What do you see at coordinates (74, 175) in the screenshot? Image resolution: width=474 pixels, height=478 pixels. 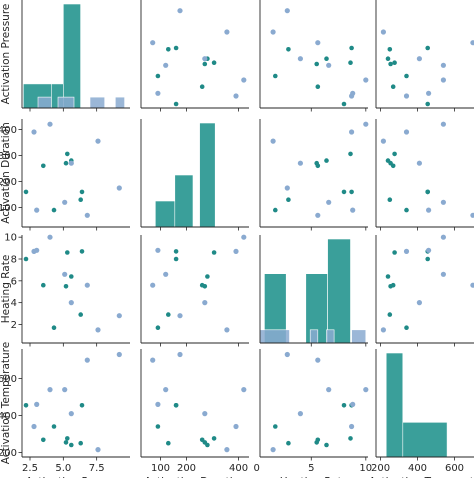 I see `panel-activation-duration-vs-activation-pressure` at bounding box center [74, 175].